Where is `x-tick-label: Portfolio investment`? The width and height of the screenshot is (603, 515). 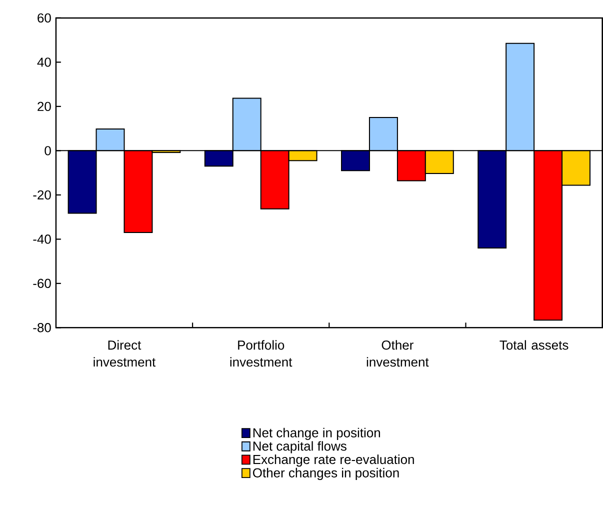 x-tick-label: Portfolio investment is located at coordinates (261, 353).